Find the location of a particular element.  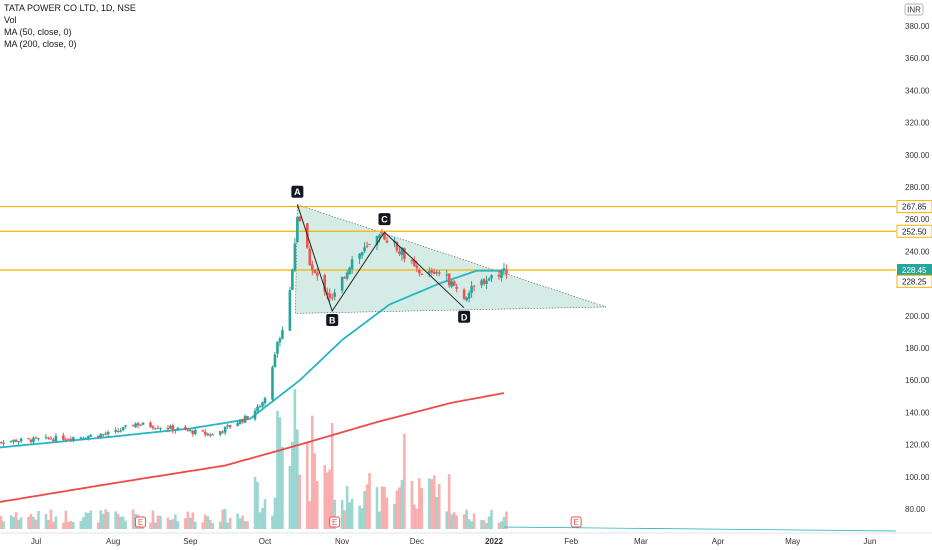

y-tick-label: 100.00 is located at coordinates (917, 477).